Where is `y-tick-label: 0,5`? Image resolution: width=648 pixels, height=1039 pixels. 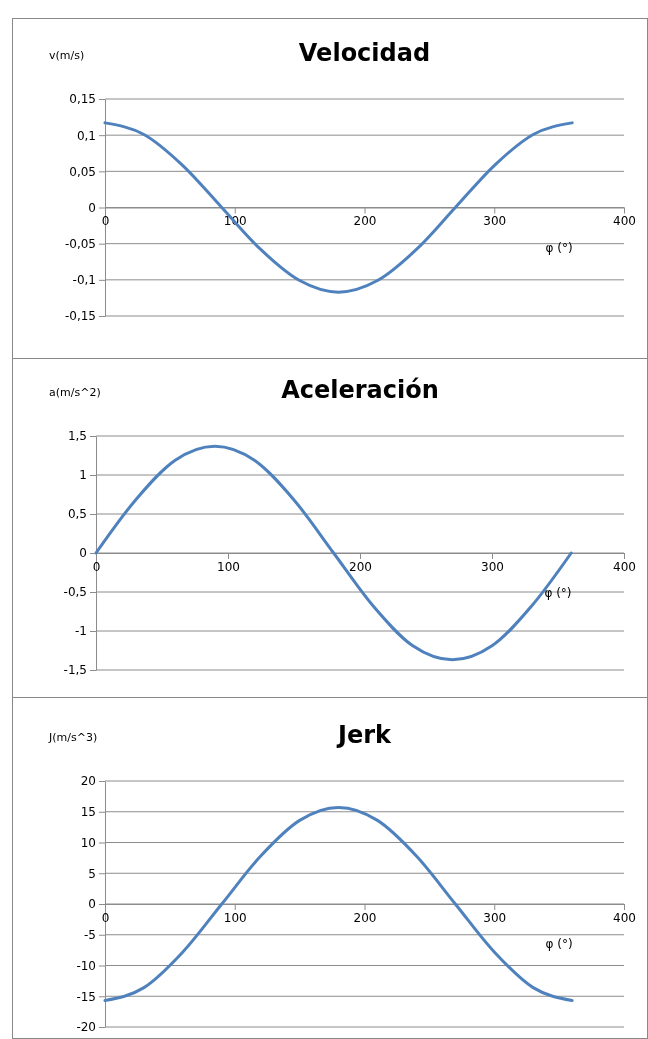 y-tick-label: 0,5 is located at coordinates (77, 514).